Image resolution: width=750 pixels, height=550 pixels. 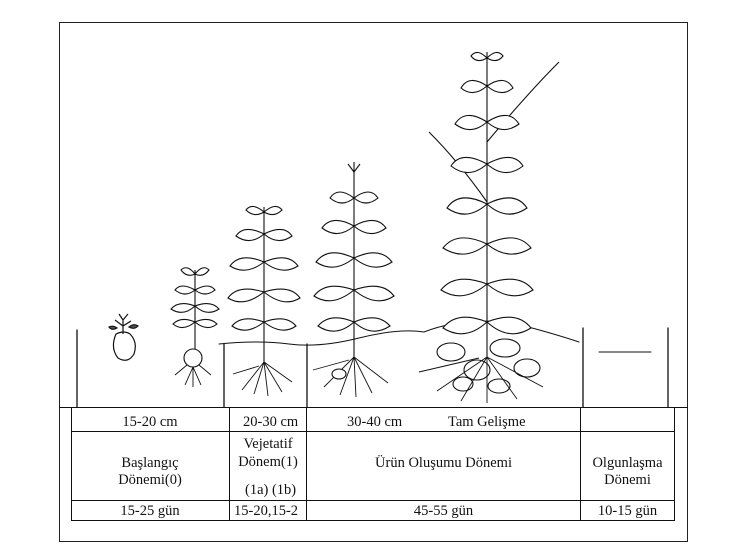 I want to click on stage-0-name-line2: Dönemi(0), so click(x=150, y=480).